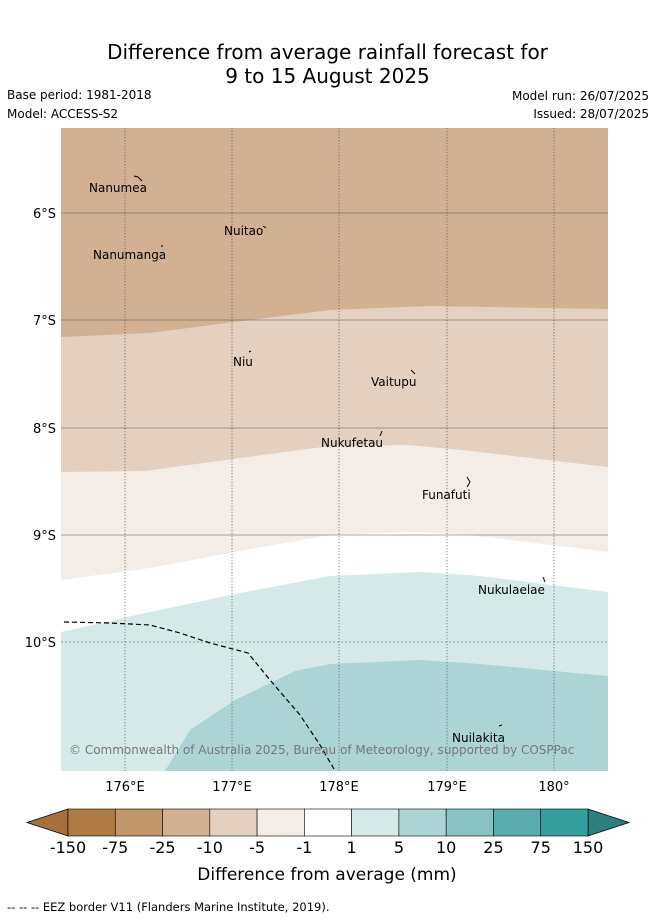 The image size is (655, 919). What do you see at coordinates (493, 847) in the screenshot?
I see `colorbar-tick-label: 25` at bounding box center [493, 847].